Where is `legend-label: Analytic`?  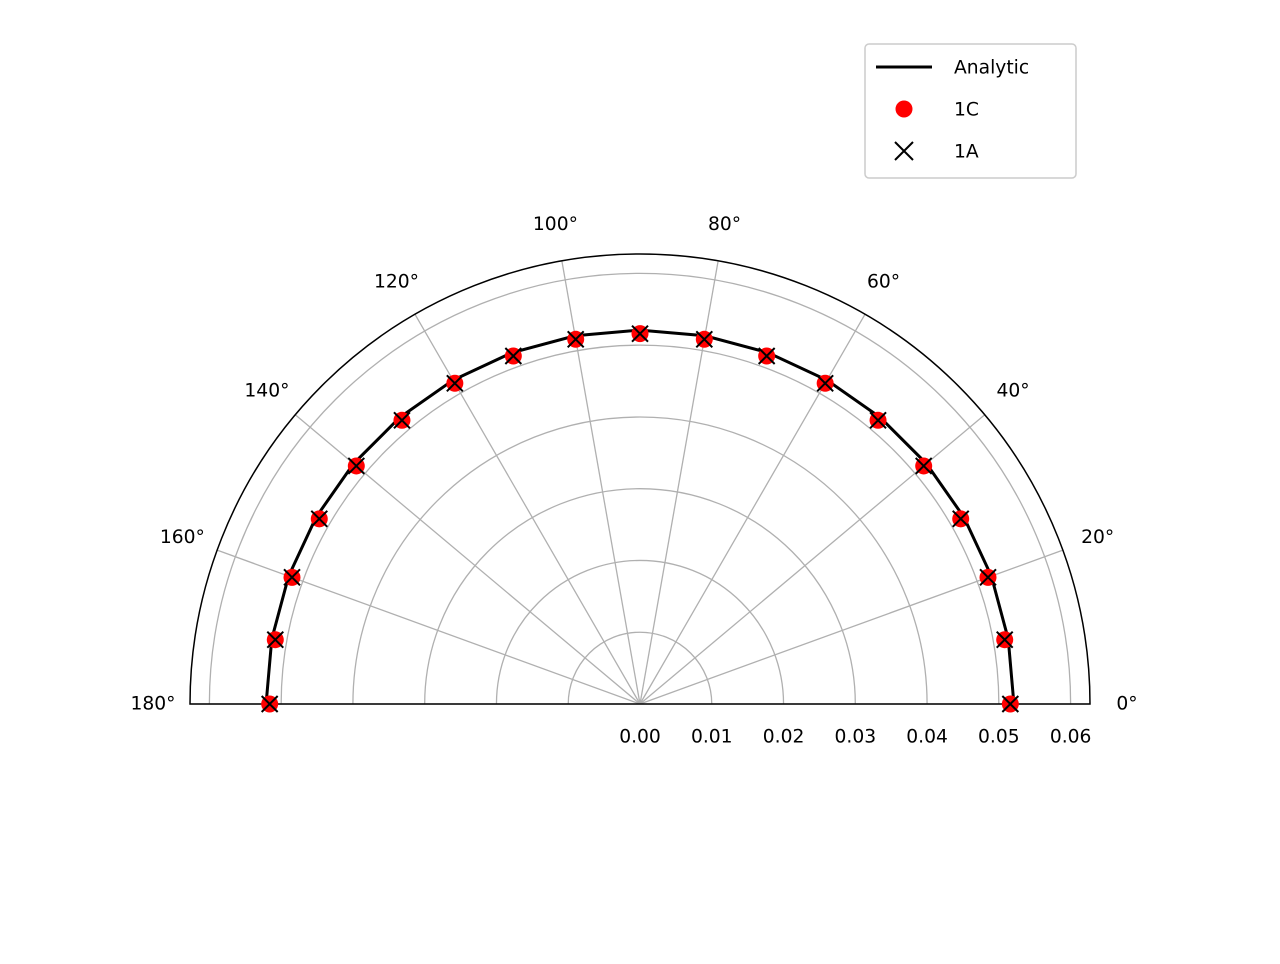 legend-label: Analytic is located at coordinates (991, 68).